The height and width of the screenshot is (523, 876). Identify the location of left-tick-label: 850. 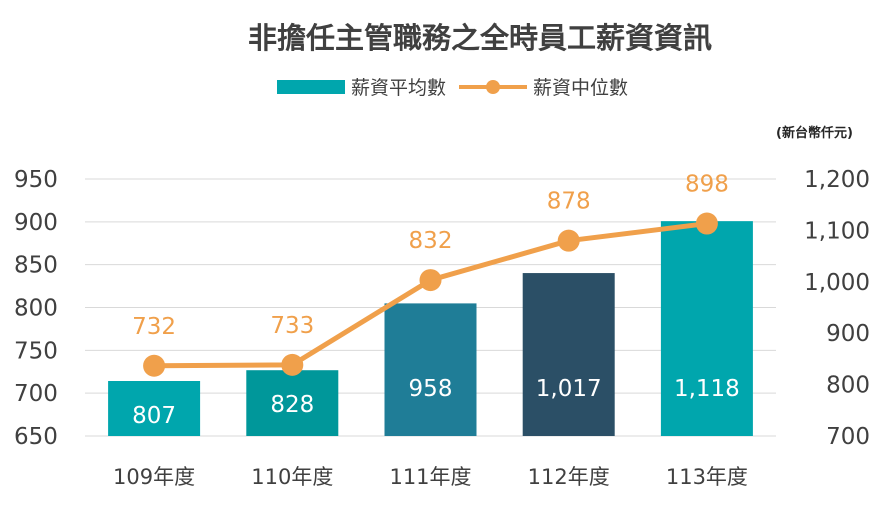
(36, 266).